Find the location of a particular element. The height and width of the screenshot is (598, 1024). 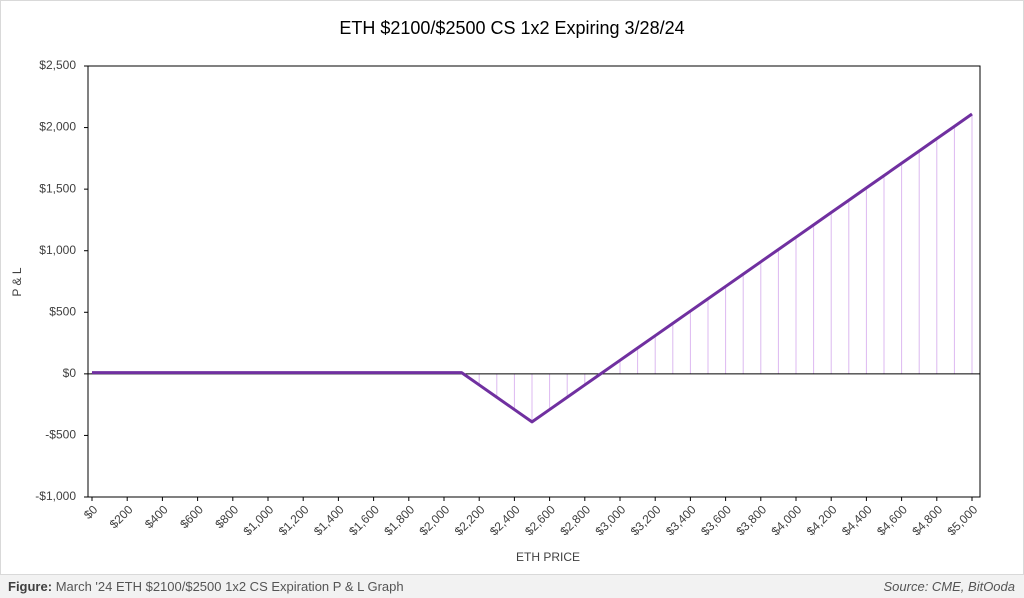

y-tick-label: $500 is located at coordinates (62, 311).